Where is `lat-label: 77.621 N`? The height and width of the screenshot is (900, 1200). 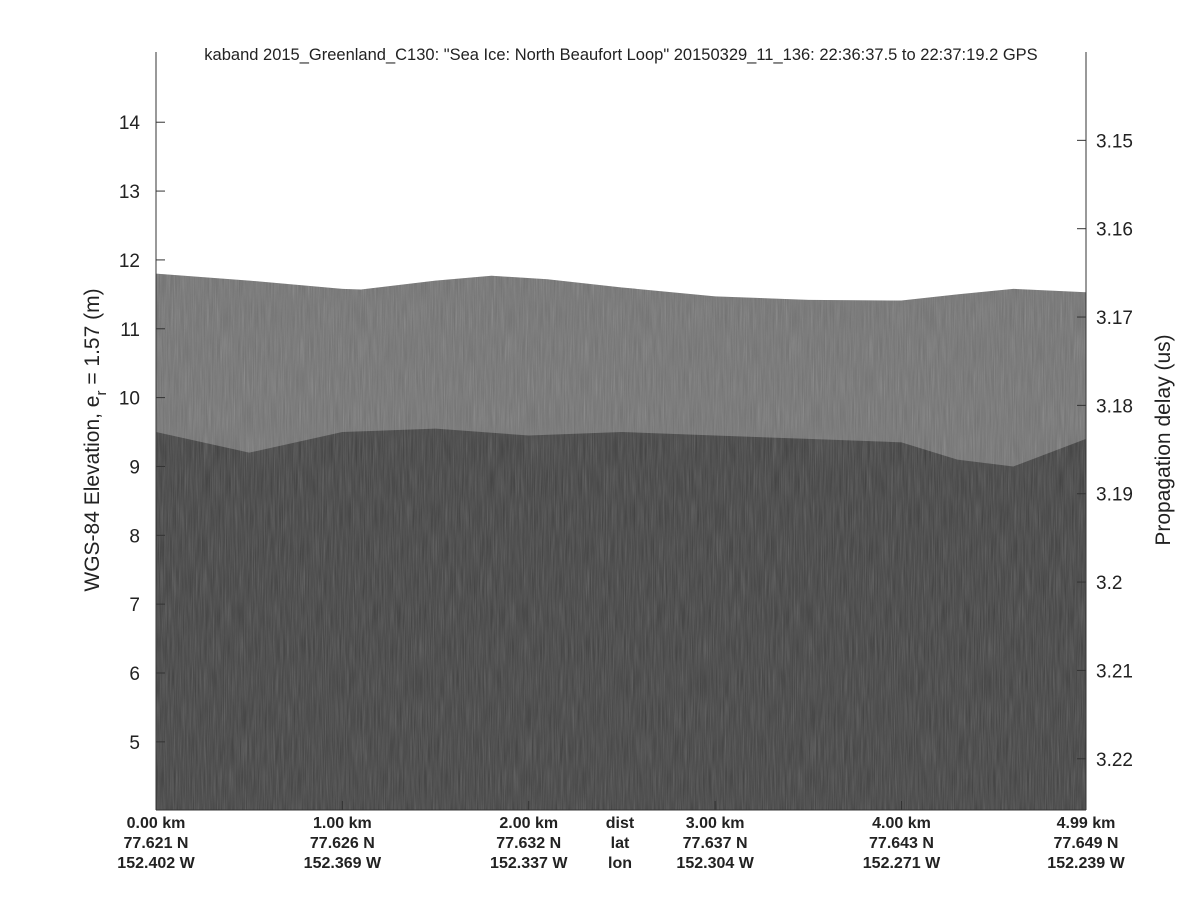
lat-label: 77.621 N is located at coordinates (156, 843).